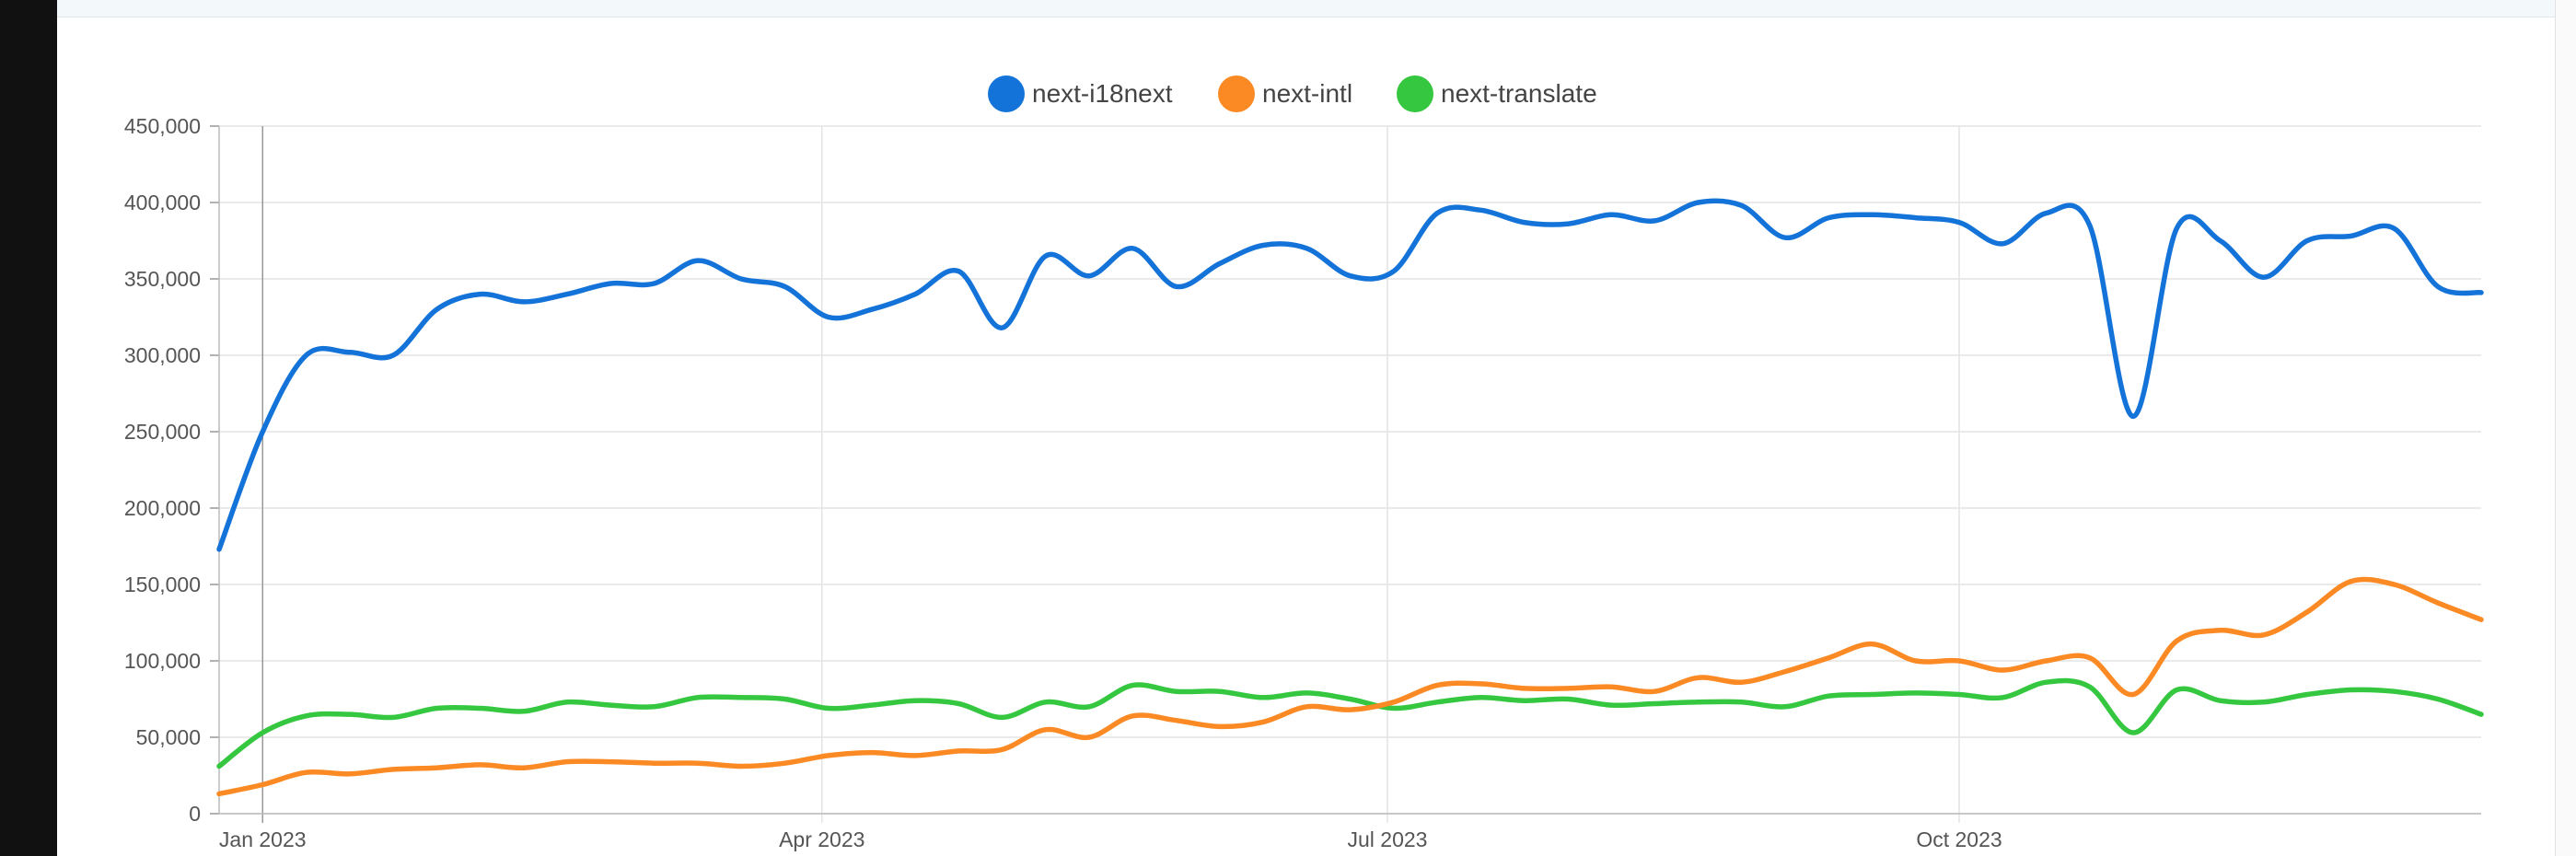  What do you see at coordinates (1102, 93) in the screenshot?
I see `legend-label-next-i18next: next-i18next` at bounding box center [1102, 93].